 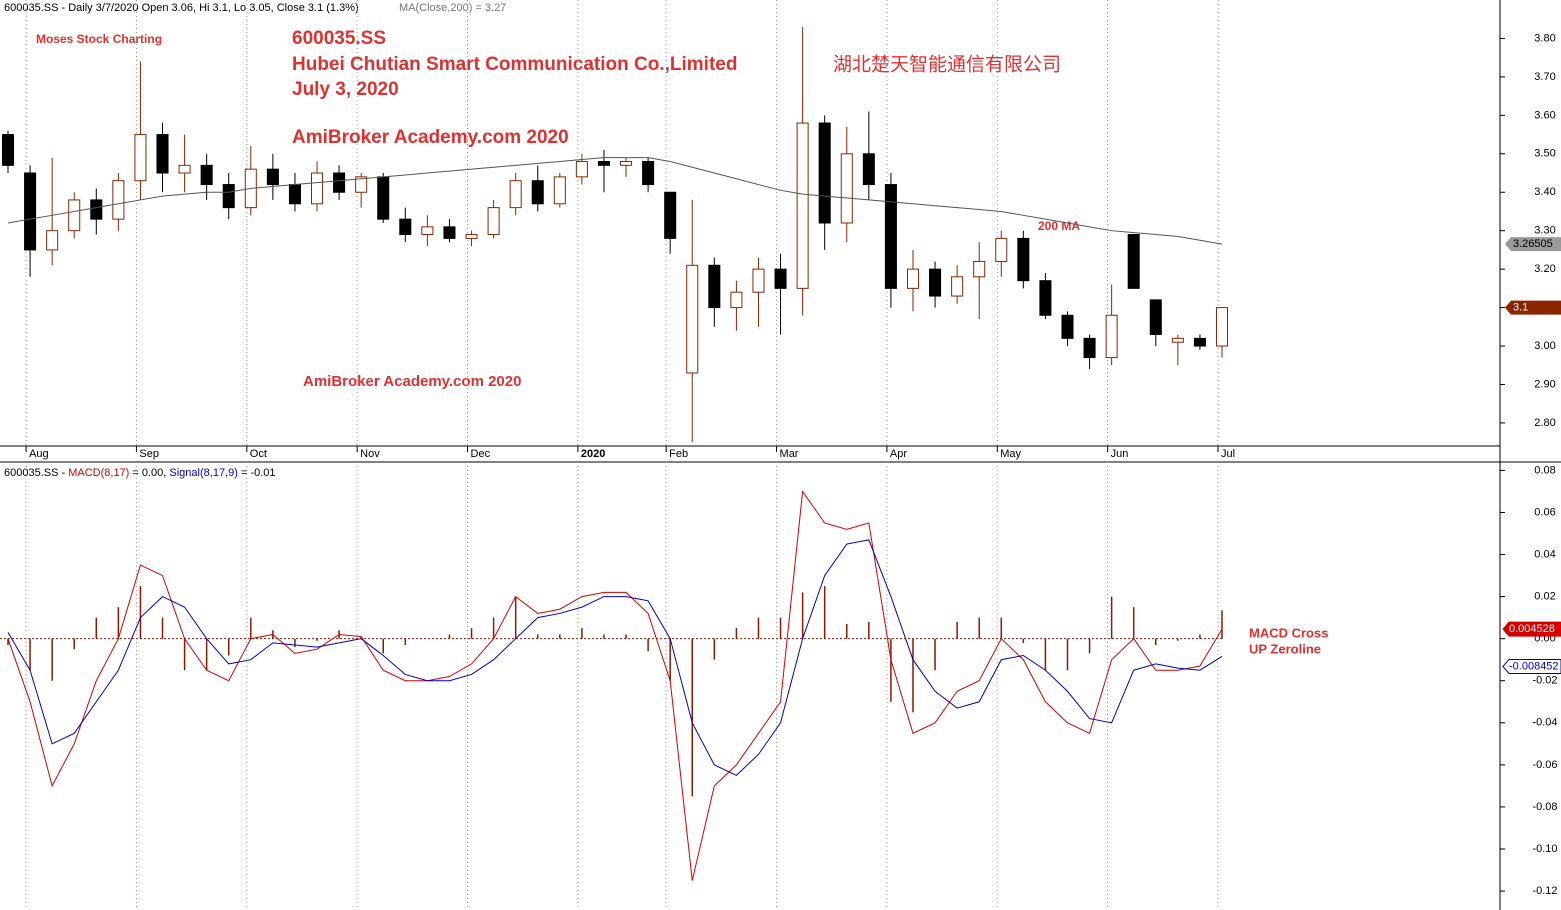 What do you see at coordinates (1288, 632) in the screenshot?
I see `annotation: MACD Cross` at bounding box center [1288, 632].